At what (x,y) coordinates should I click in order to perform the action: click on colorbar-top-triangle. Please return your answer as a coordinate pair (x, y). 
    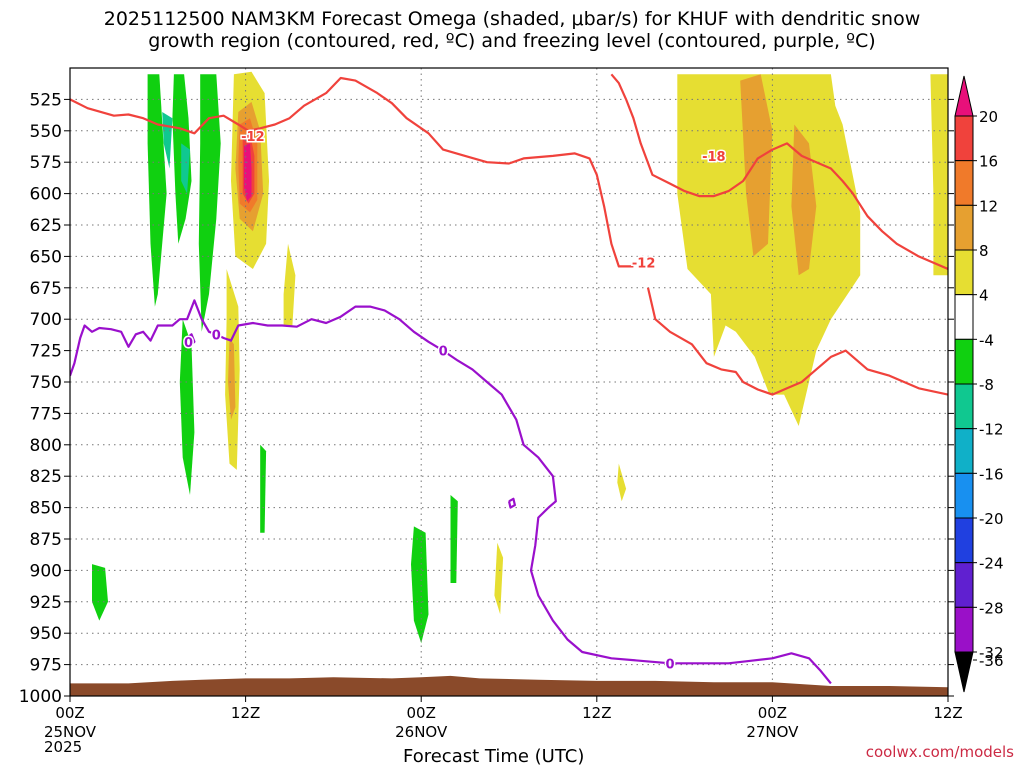
    Looking at the image, I should click on (964, 96).